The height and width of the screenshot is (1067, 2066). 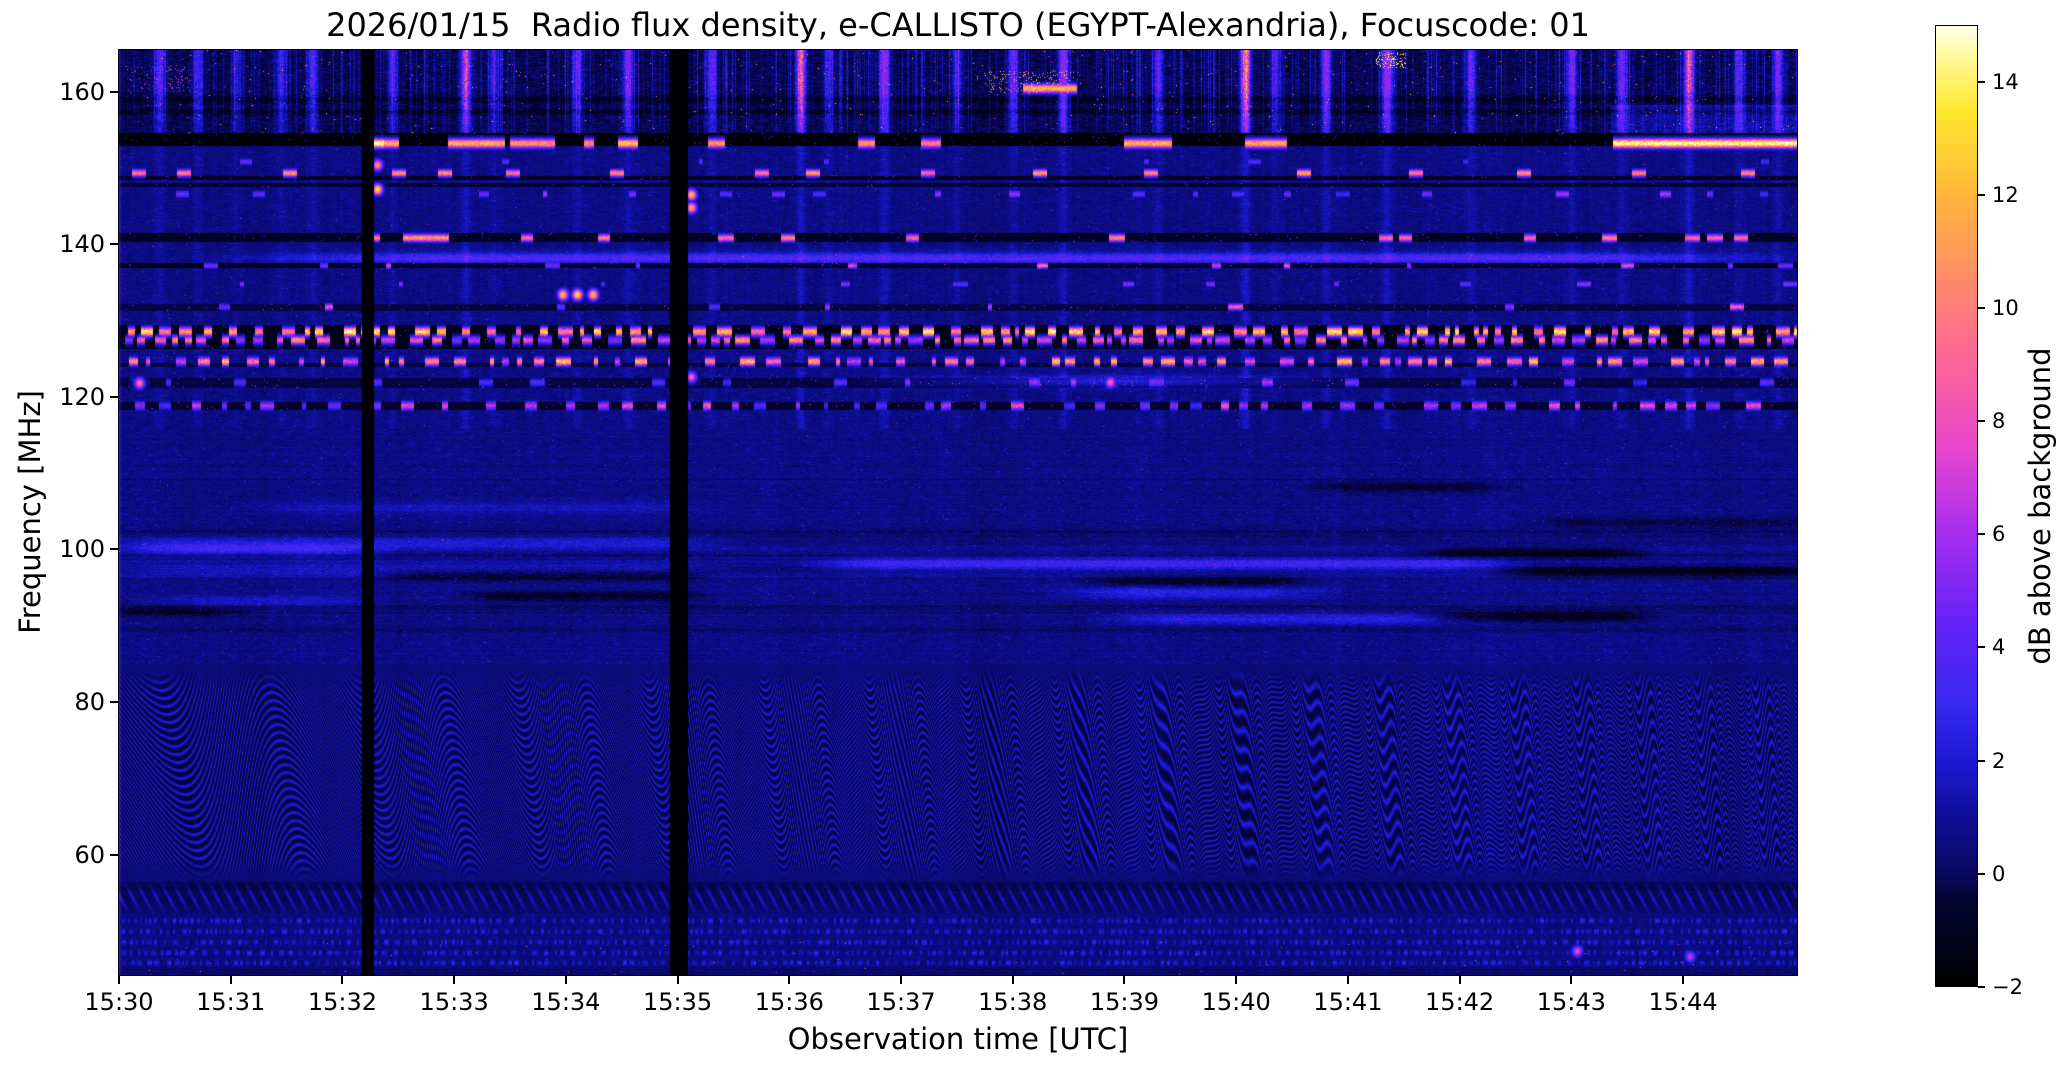 What do you see at coordinates (231, 1002) in the screenshot?
I see `x-tick-label: 15:31` at bounding box center [231, 1002].